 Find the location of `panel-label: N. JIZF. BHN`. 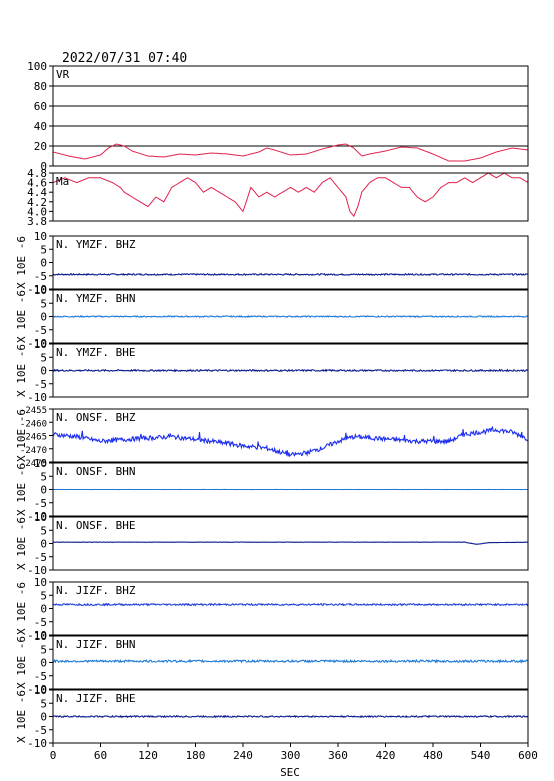

panel-label: N. JIZF. BHN is located at coordinates (95, 644).